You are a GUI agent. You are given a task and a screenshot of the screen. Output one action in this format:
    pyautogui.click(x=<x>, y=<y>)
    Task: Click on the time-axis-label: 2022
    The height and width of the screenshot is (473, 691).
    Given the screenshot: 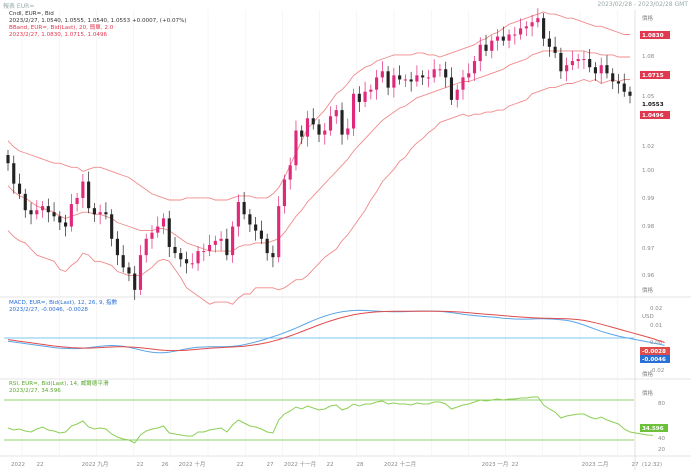 What is the action you would take?
    pyautogui.click(x=18, y=465)
    